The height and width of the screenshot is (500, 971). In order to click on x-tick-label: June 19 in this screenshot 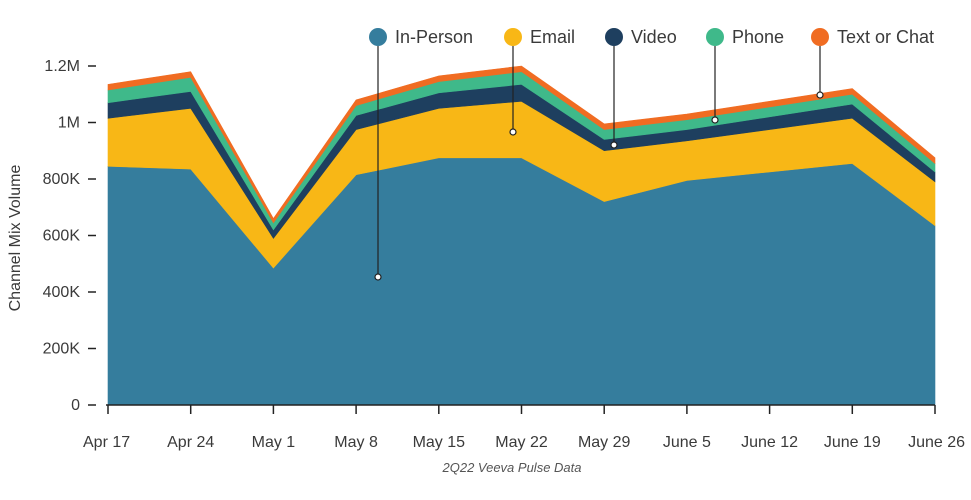, I will do `click(852, 442)`.